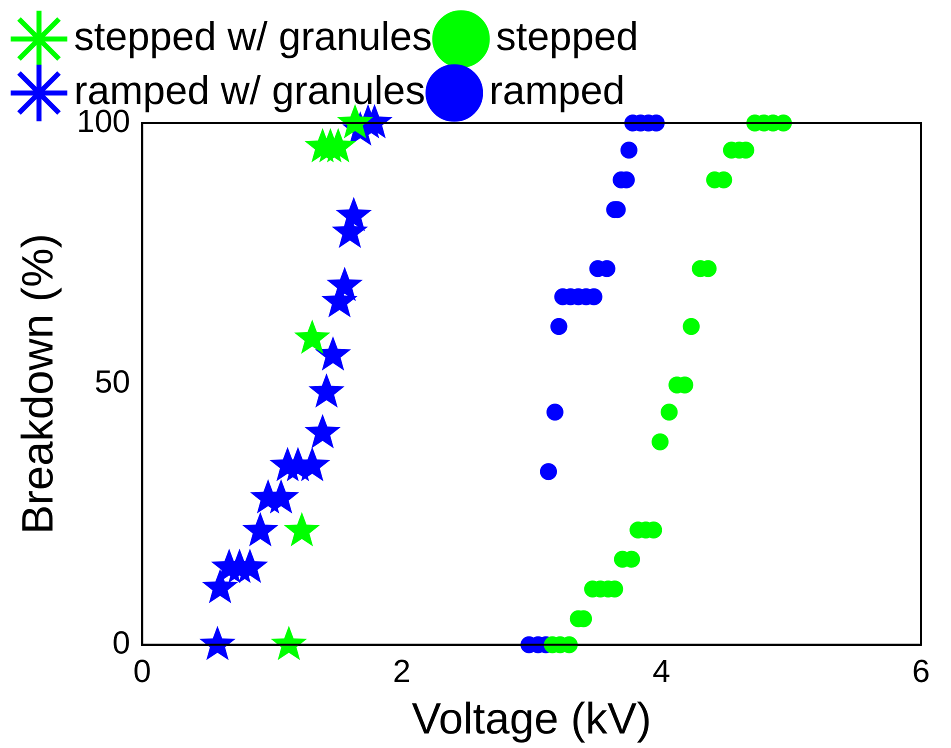 Image resolution: width=951 pixels, height=748 pixels. I want to click on legend-label: stepped, so click(567, 37).